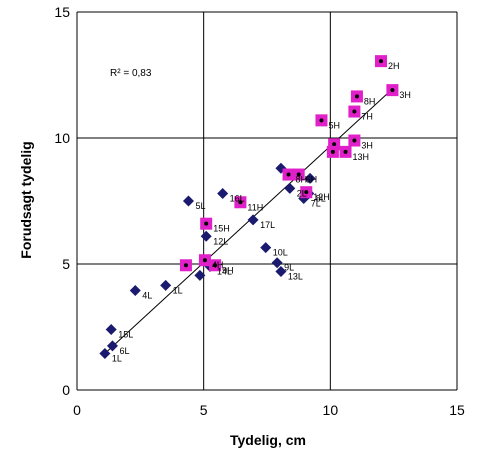  What do you see at coordinates (131, 73) in the screenshot?
I see `r-squared-annotation: R² = 0,83` at bounding box center [131, 73].